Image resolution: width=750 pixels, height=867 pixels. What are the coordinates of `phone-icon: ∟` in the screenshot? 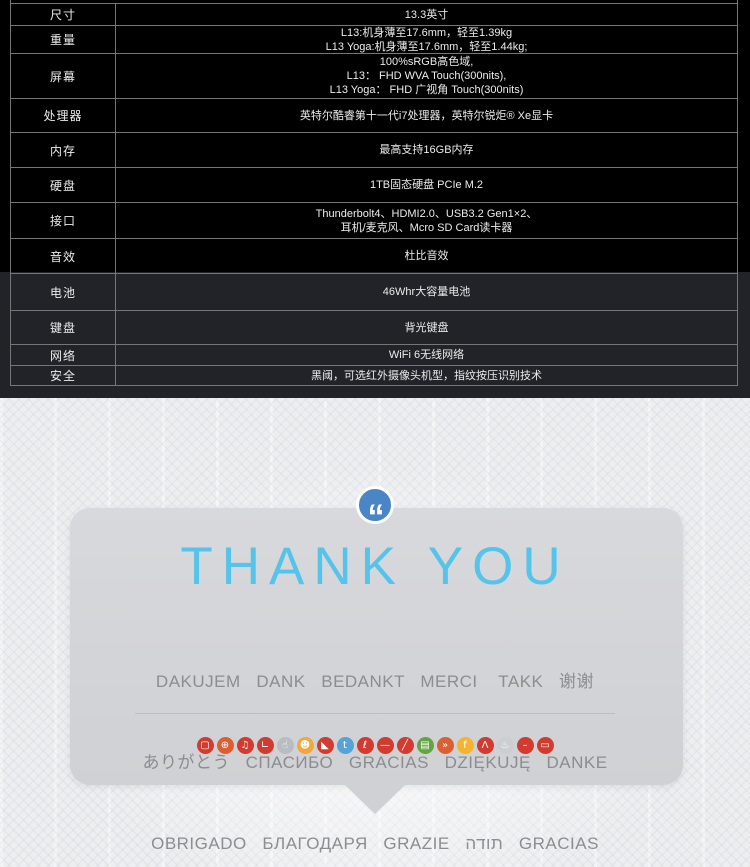 It's located at (265, 745).